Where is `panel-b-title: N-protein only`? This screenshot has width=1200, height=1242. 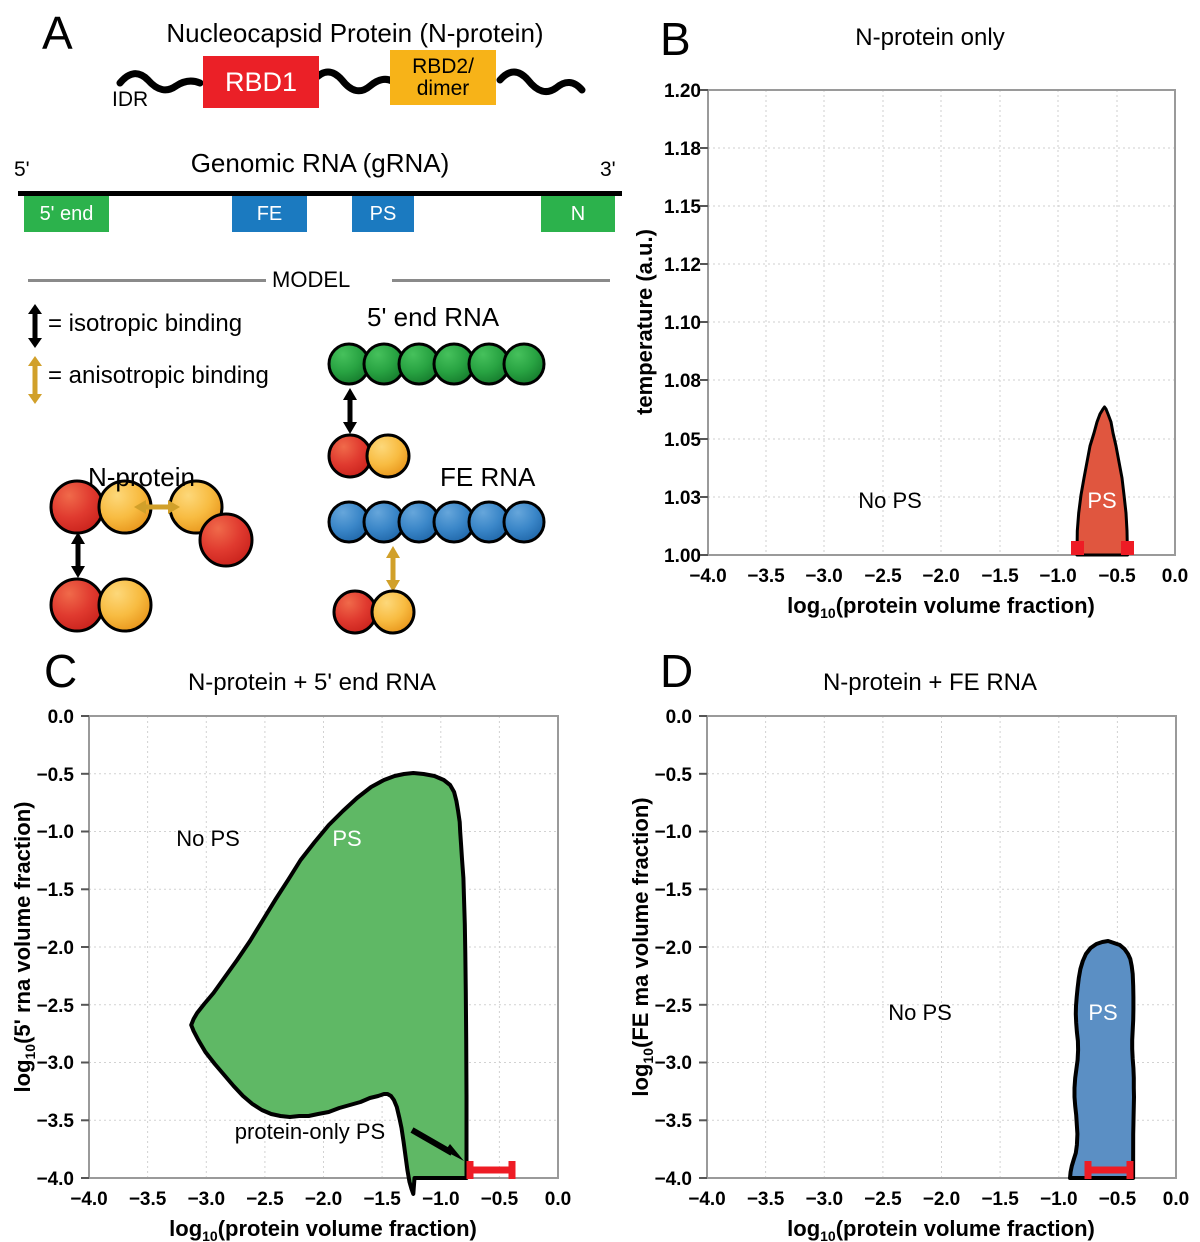
panel-b-title: N-protein only is located at coordinates (929, 37).